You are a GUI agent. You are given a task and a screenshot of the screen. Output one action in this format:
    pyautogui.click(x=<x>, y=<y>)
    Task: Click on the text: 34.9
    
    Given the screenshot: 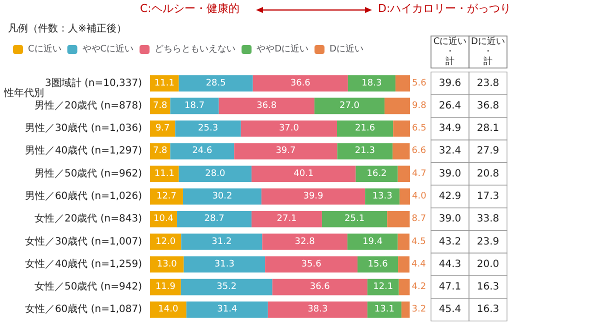 What is the action you would take?
    pyautogui.click(x=450, y=128)
    